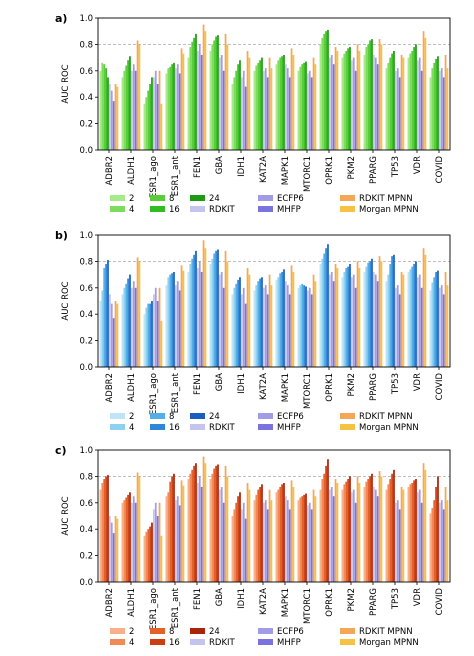 Image resolution: width=474 pixels, height=656 pixels. What do you see at coordinates (386, 632) in the screenshot?
I see `legend-label: RDKIT MPNN` at bounding box center [386, 632].